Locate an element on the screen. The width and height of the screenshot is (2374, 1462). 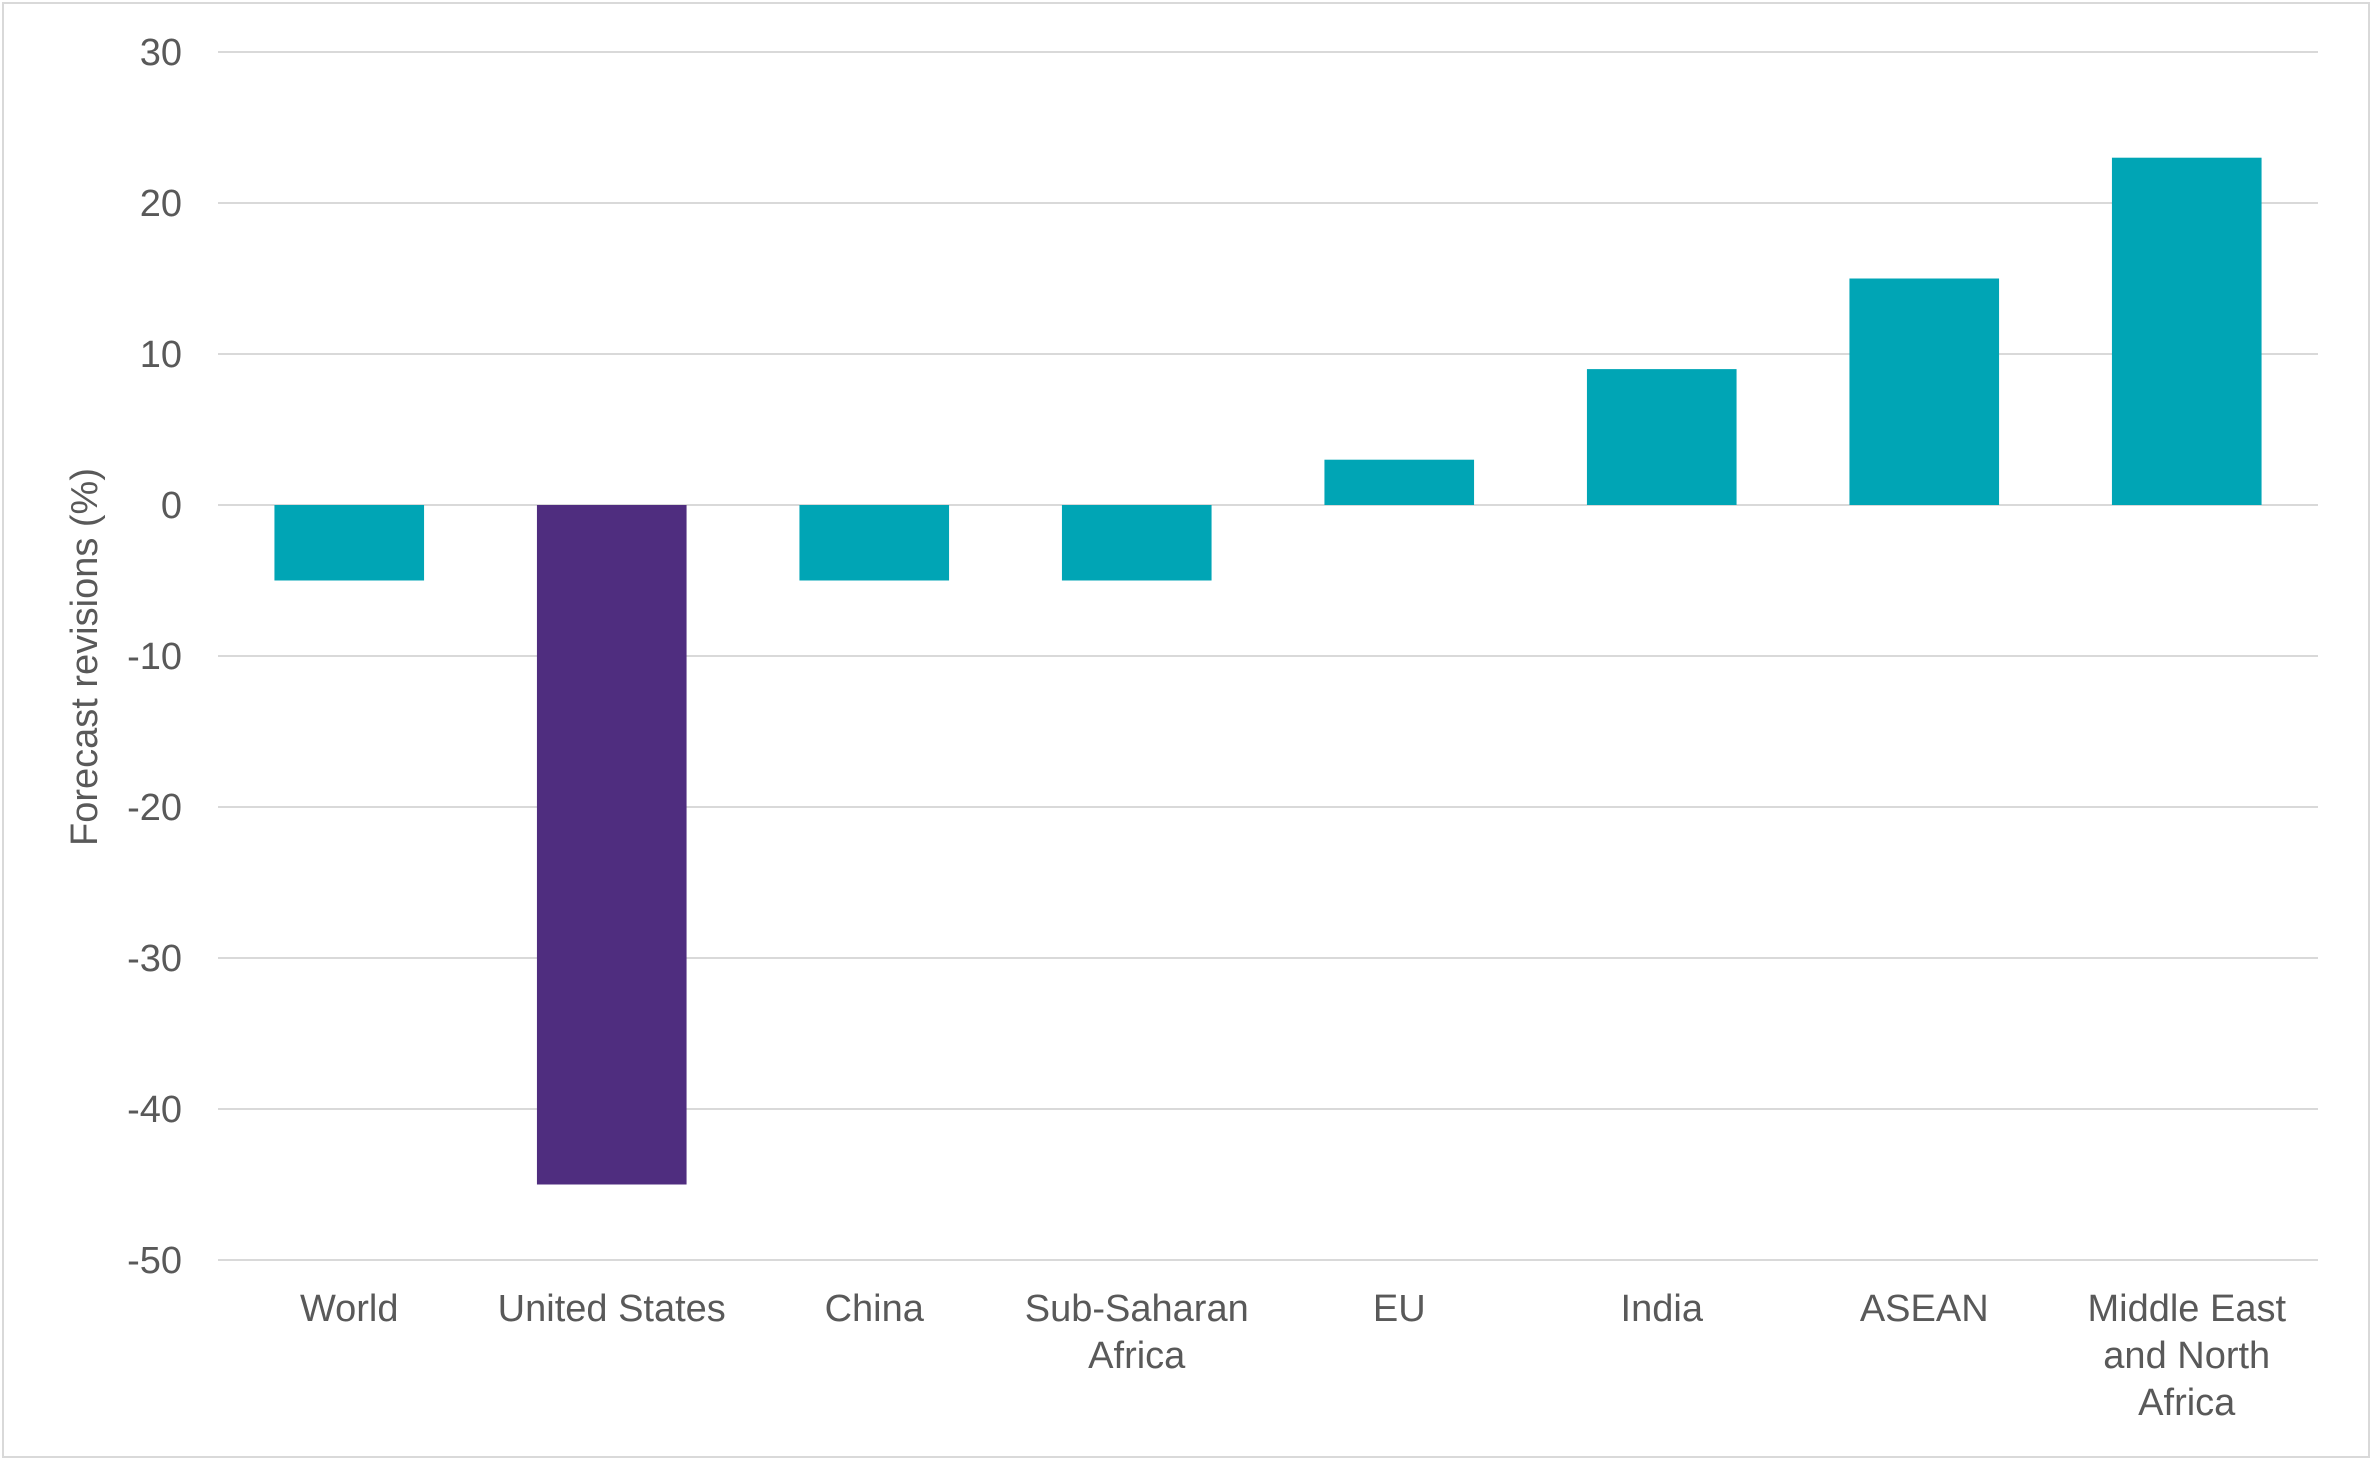
x-category-label-line: World is located at coordinates (349, 1309).